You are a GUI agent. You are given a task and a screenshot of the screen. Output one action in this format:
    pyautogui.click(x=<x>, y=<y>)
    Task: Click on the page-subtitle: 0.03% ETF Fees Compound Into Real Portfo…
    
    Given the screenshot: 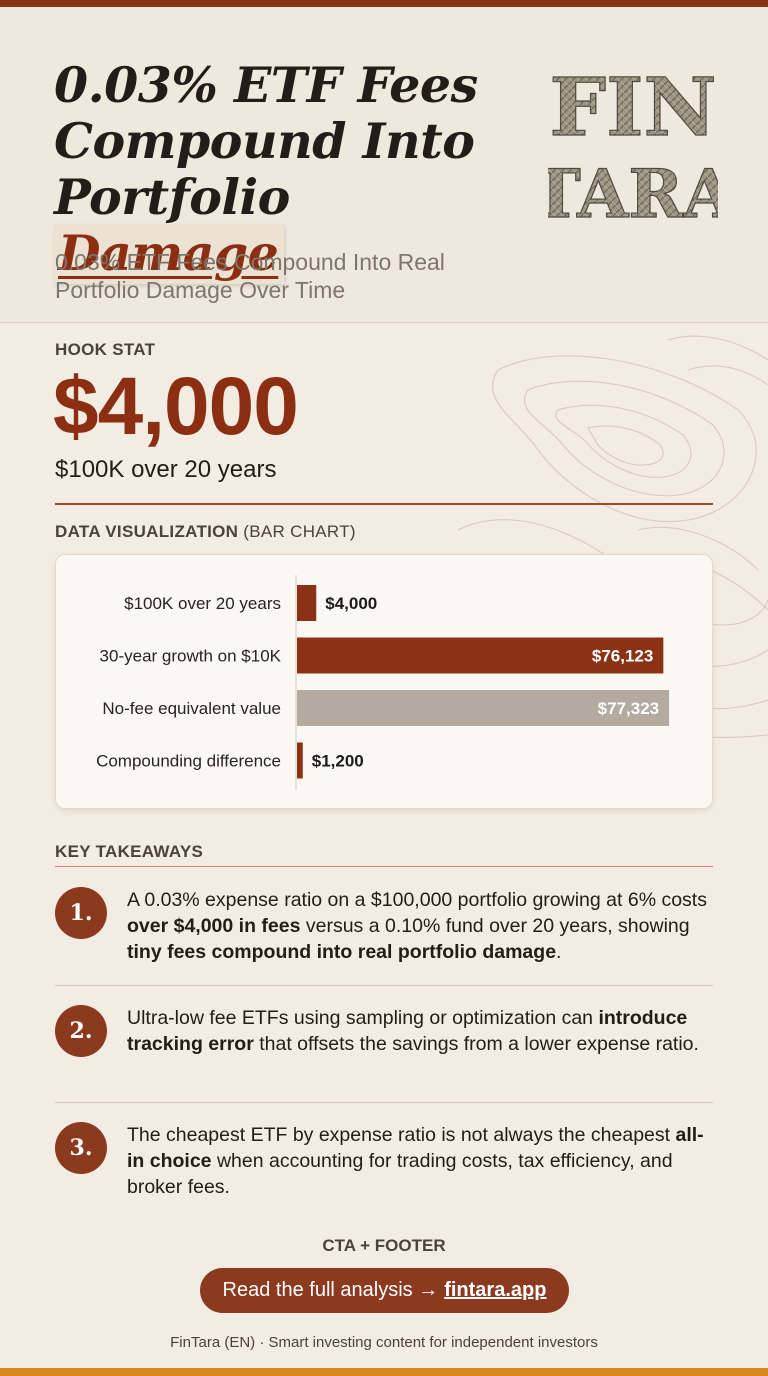 What is the action you would take?
    pyautogui.click(x=250, y=276)
    